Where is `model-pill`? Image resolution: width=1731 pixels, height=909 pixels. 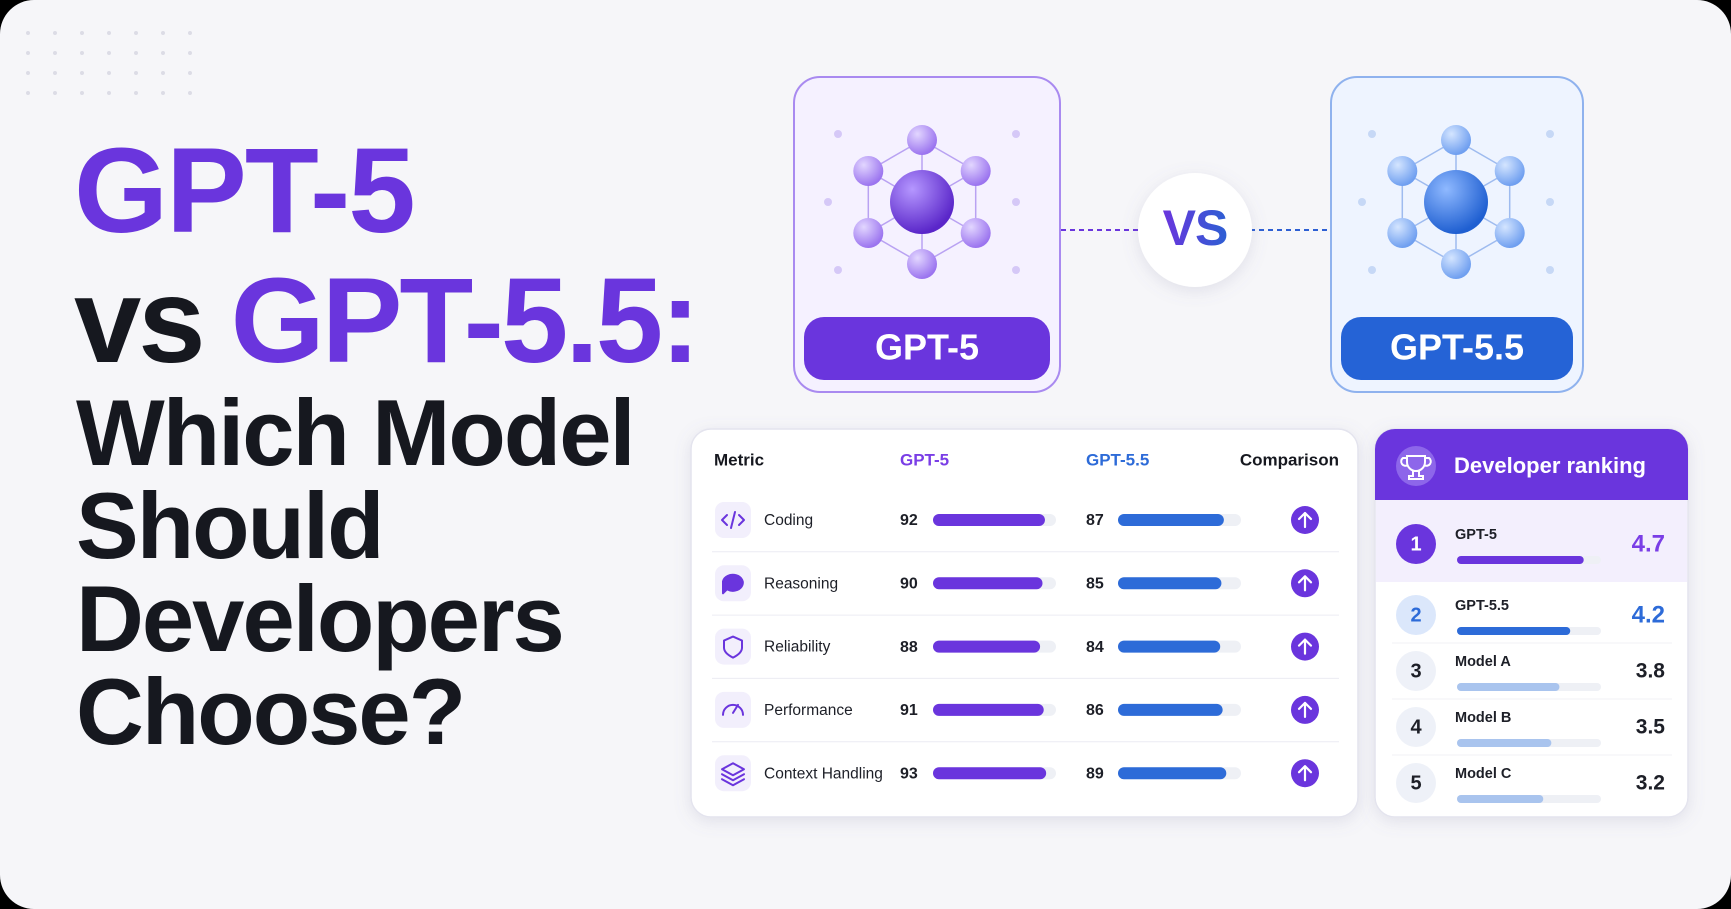
model-pill is located at coordinates (927, 348).